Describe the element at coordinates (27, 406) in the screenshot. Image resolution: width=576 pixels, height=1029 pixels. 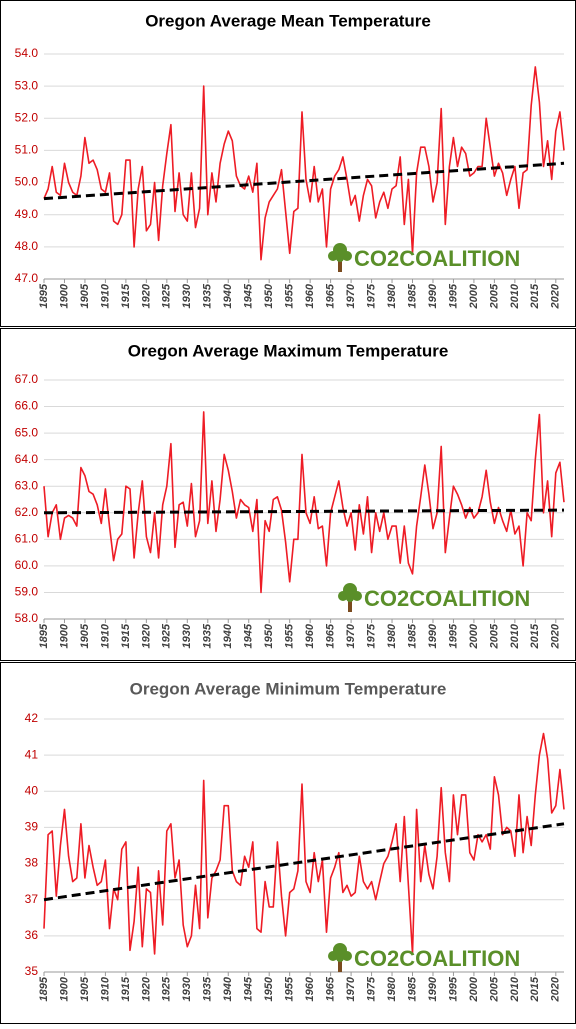
I see `y-tick-label: 66.0` at that location.